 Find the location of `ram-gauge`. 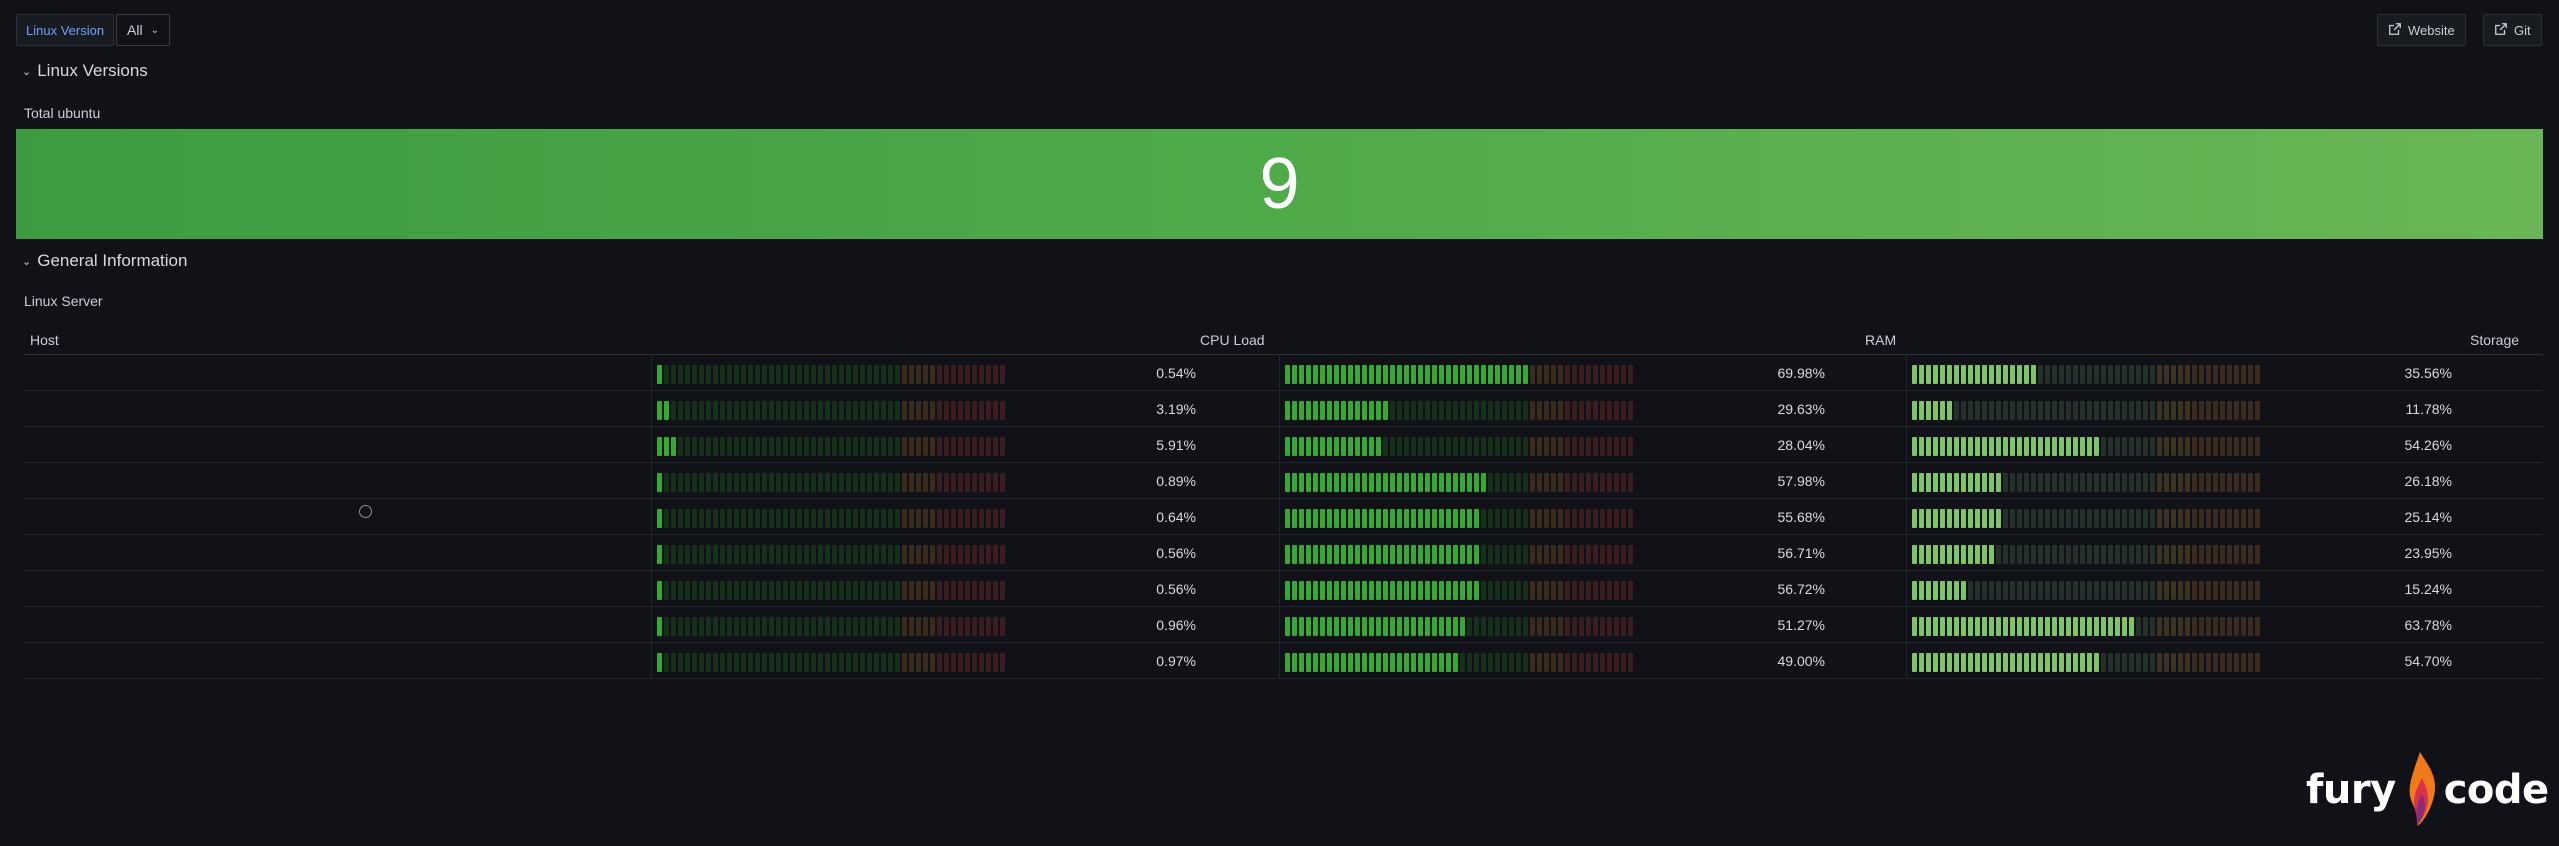

ram-gauge is located at coordinates (1459, 590).